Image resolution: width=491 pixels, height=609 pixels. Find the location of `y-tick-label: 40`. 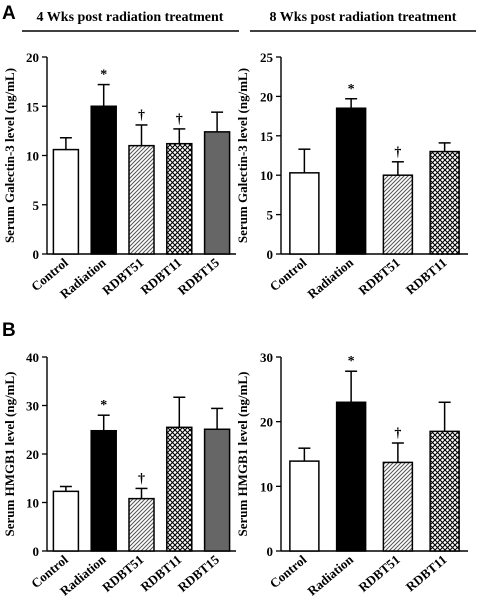

y-tick-label: 40 is located at coordinates (32, 357).